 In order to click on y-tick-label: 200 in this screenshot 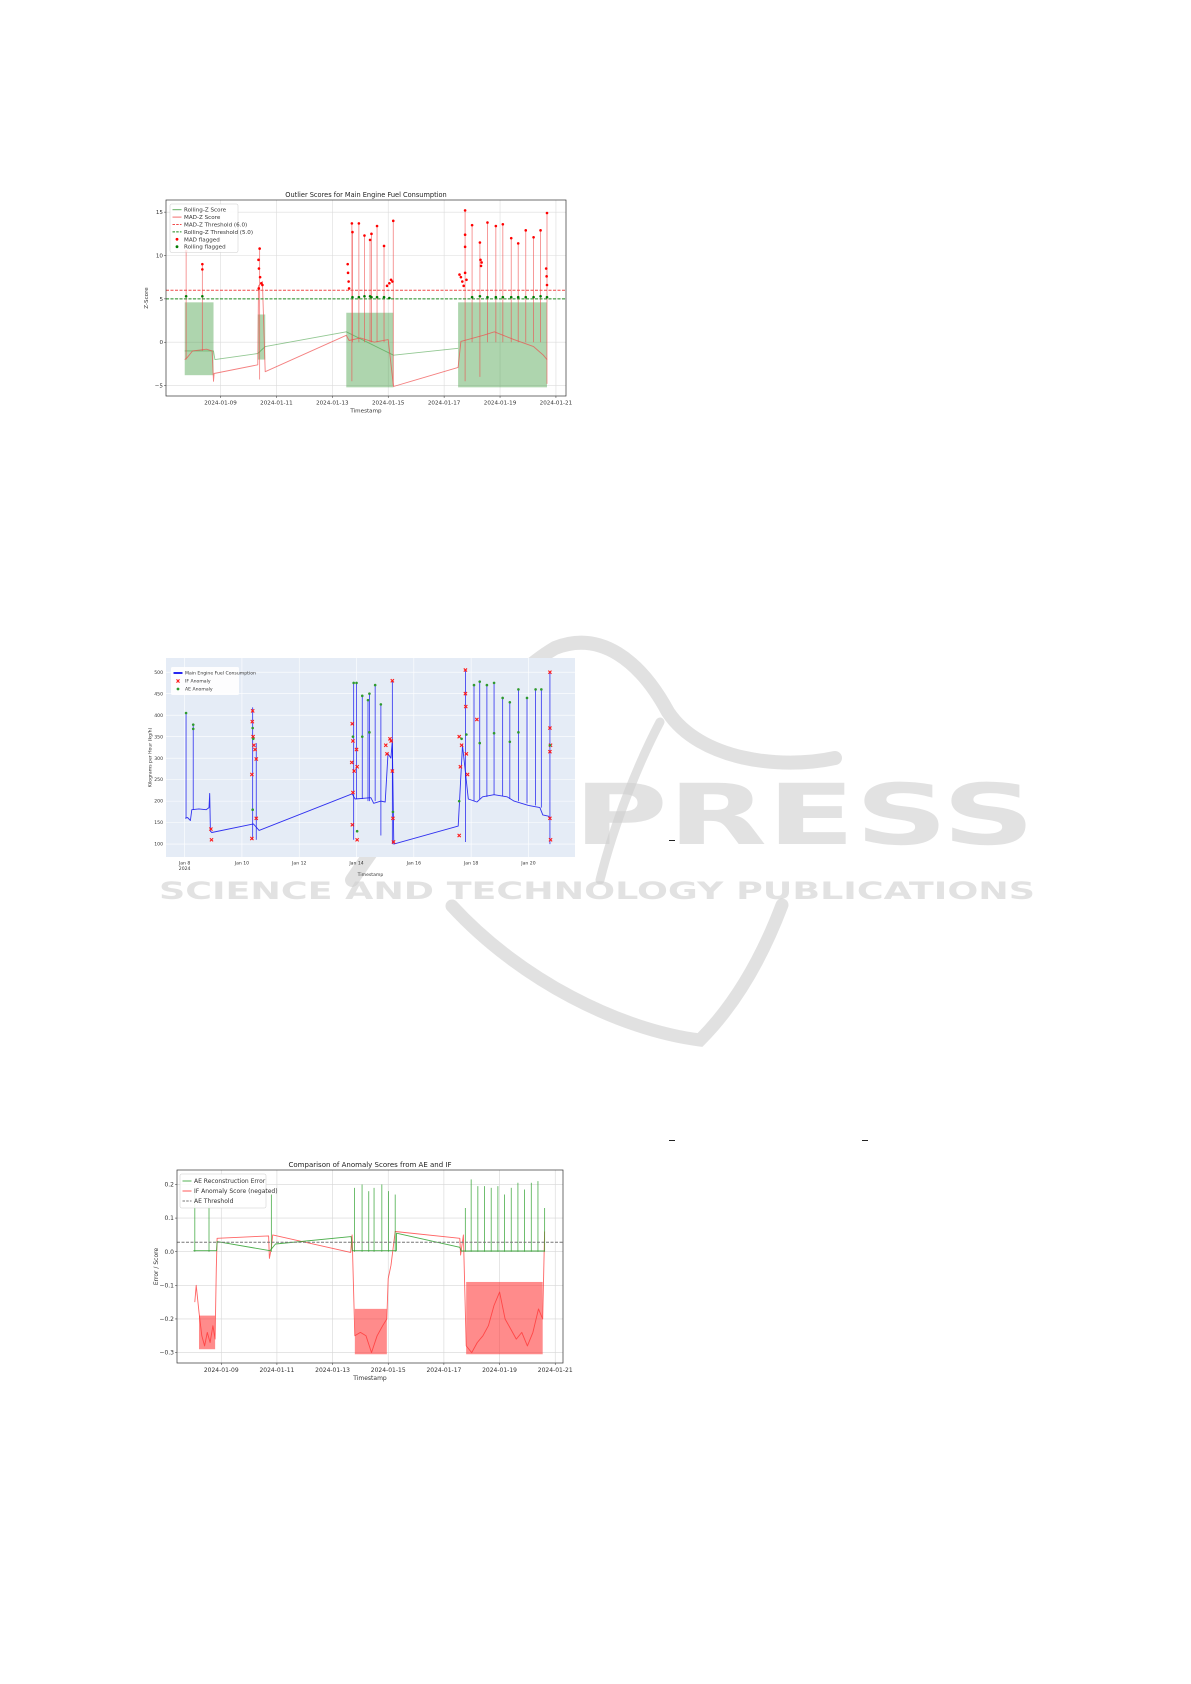, I will do `click(158, 802)`.